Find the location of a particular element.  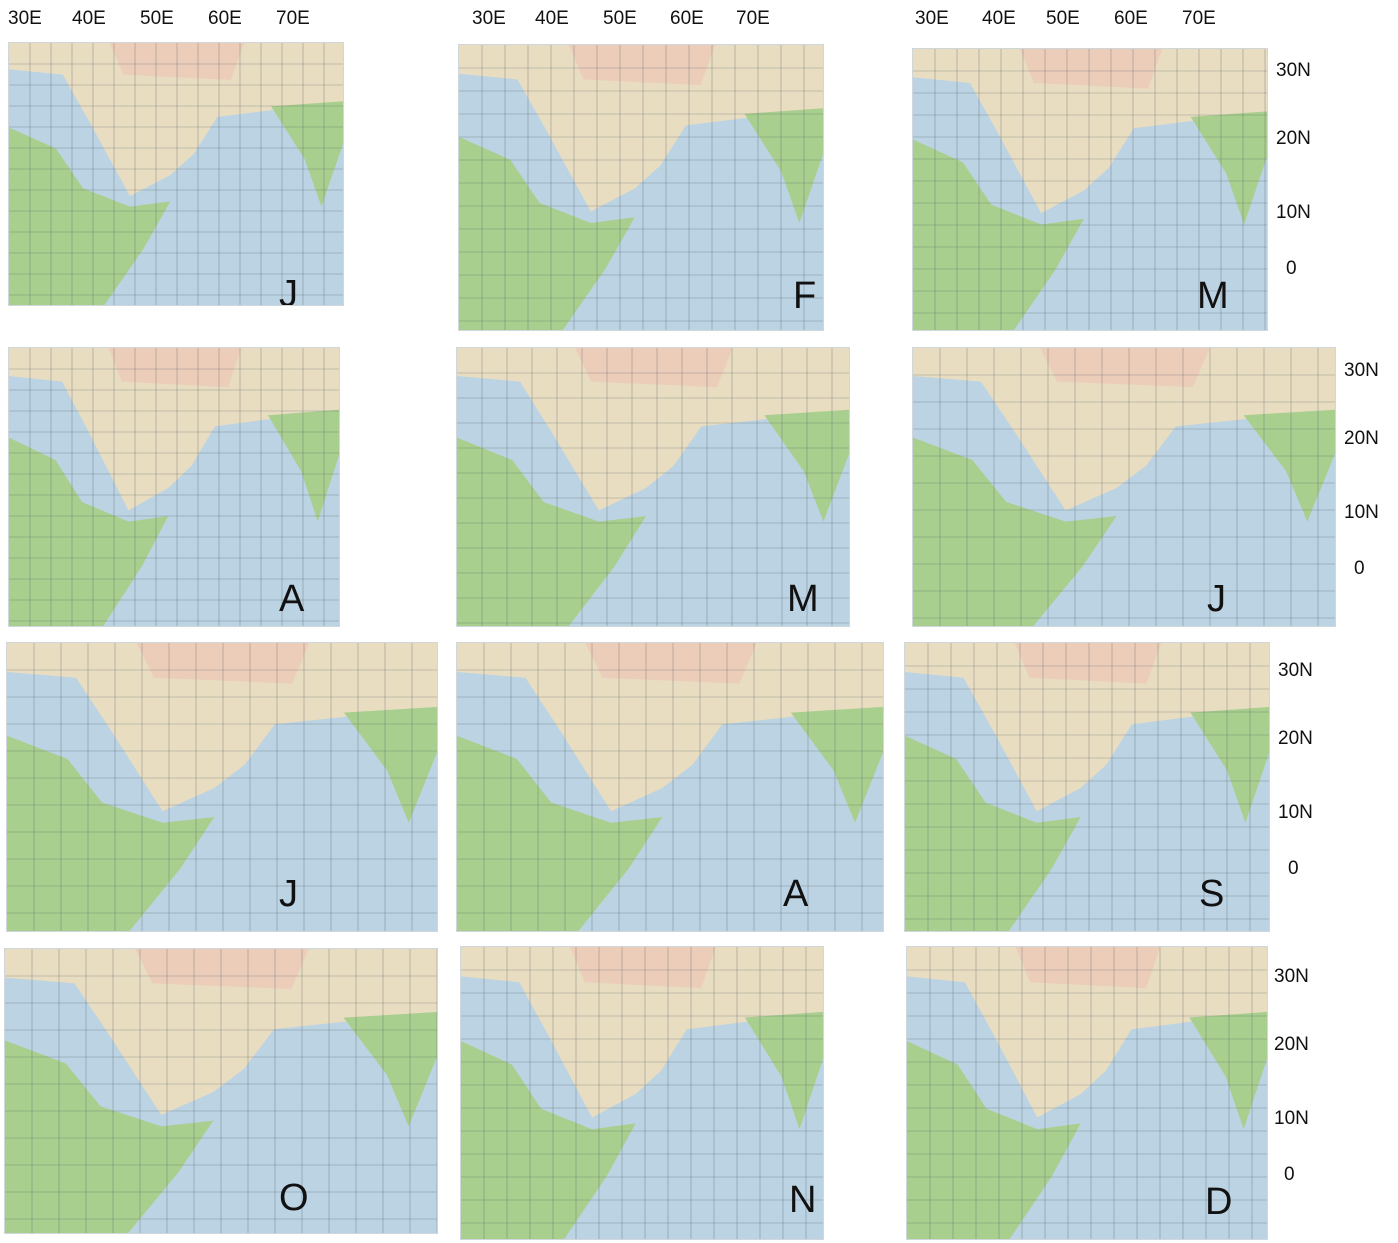

map-panel-jun: J is located at coordinates (1124, 487).